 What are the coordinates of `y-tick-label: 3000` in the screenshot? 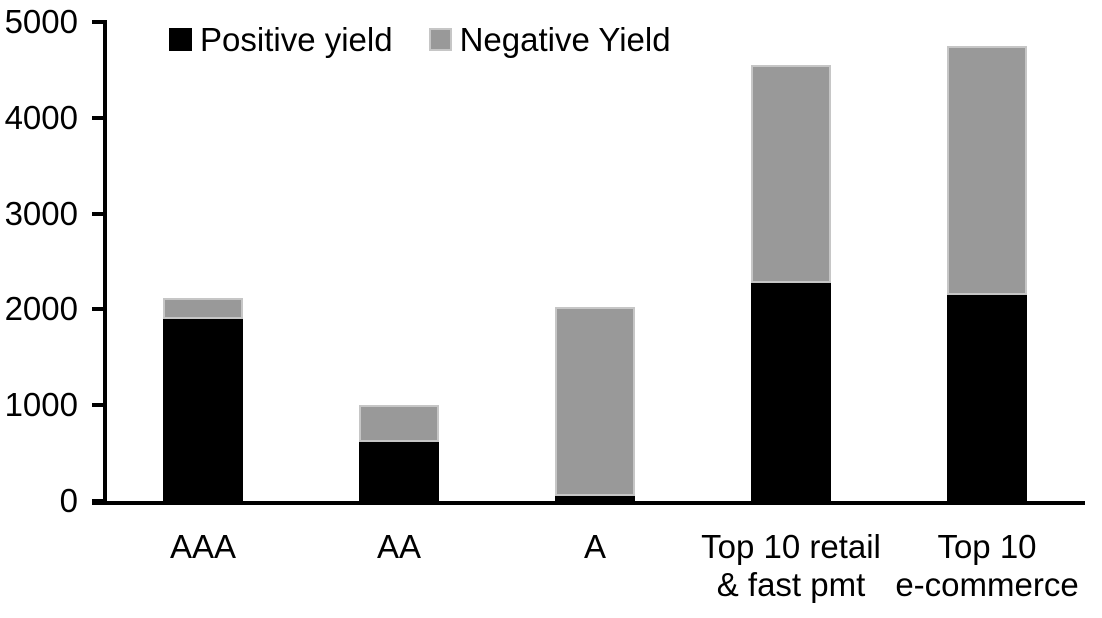 It's located at (41, 213).